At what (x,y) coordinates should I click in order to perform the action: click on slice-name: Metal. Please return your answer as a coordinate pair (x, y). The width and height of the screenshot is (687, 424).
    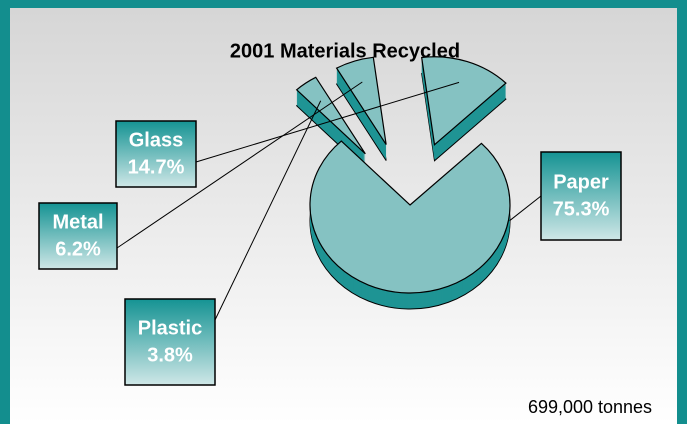
    Looking at the image, I should click on (77, 222).